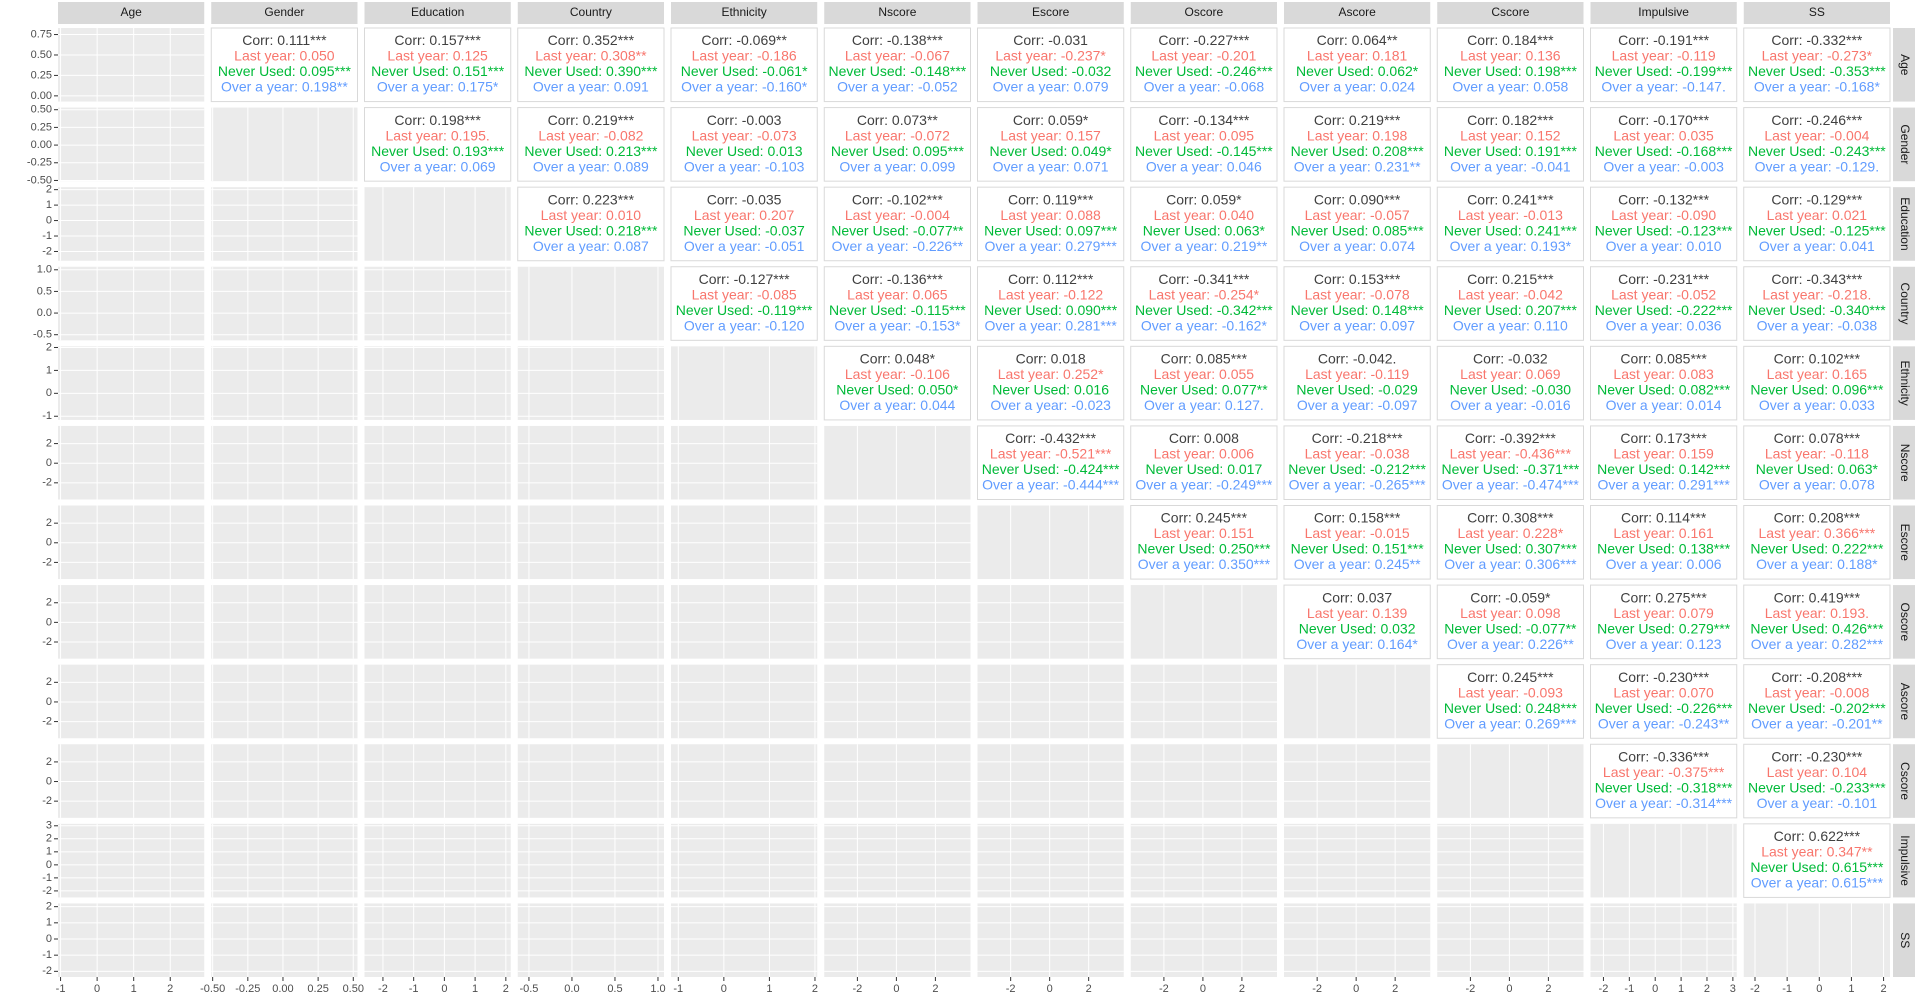 The image size is (1920, 1001). Describe the element at coordinates (1629, 989) in the screenshot. I see `x-tick-label: -1` at that location.